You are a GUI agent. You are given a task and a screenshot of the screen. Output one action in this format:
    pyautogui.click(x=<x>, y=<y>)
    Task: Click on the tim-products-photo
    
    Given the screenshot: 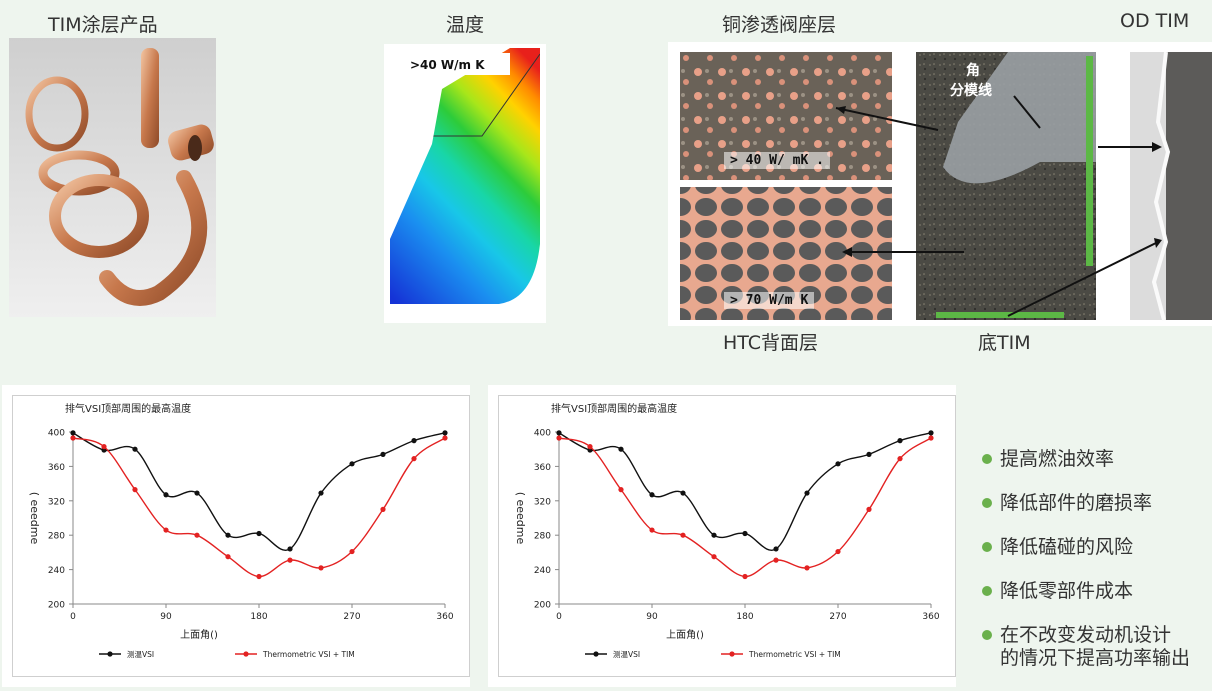 What is the action you would take?
    pyautogui.click(x=112, y=177)
    